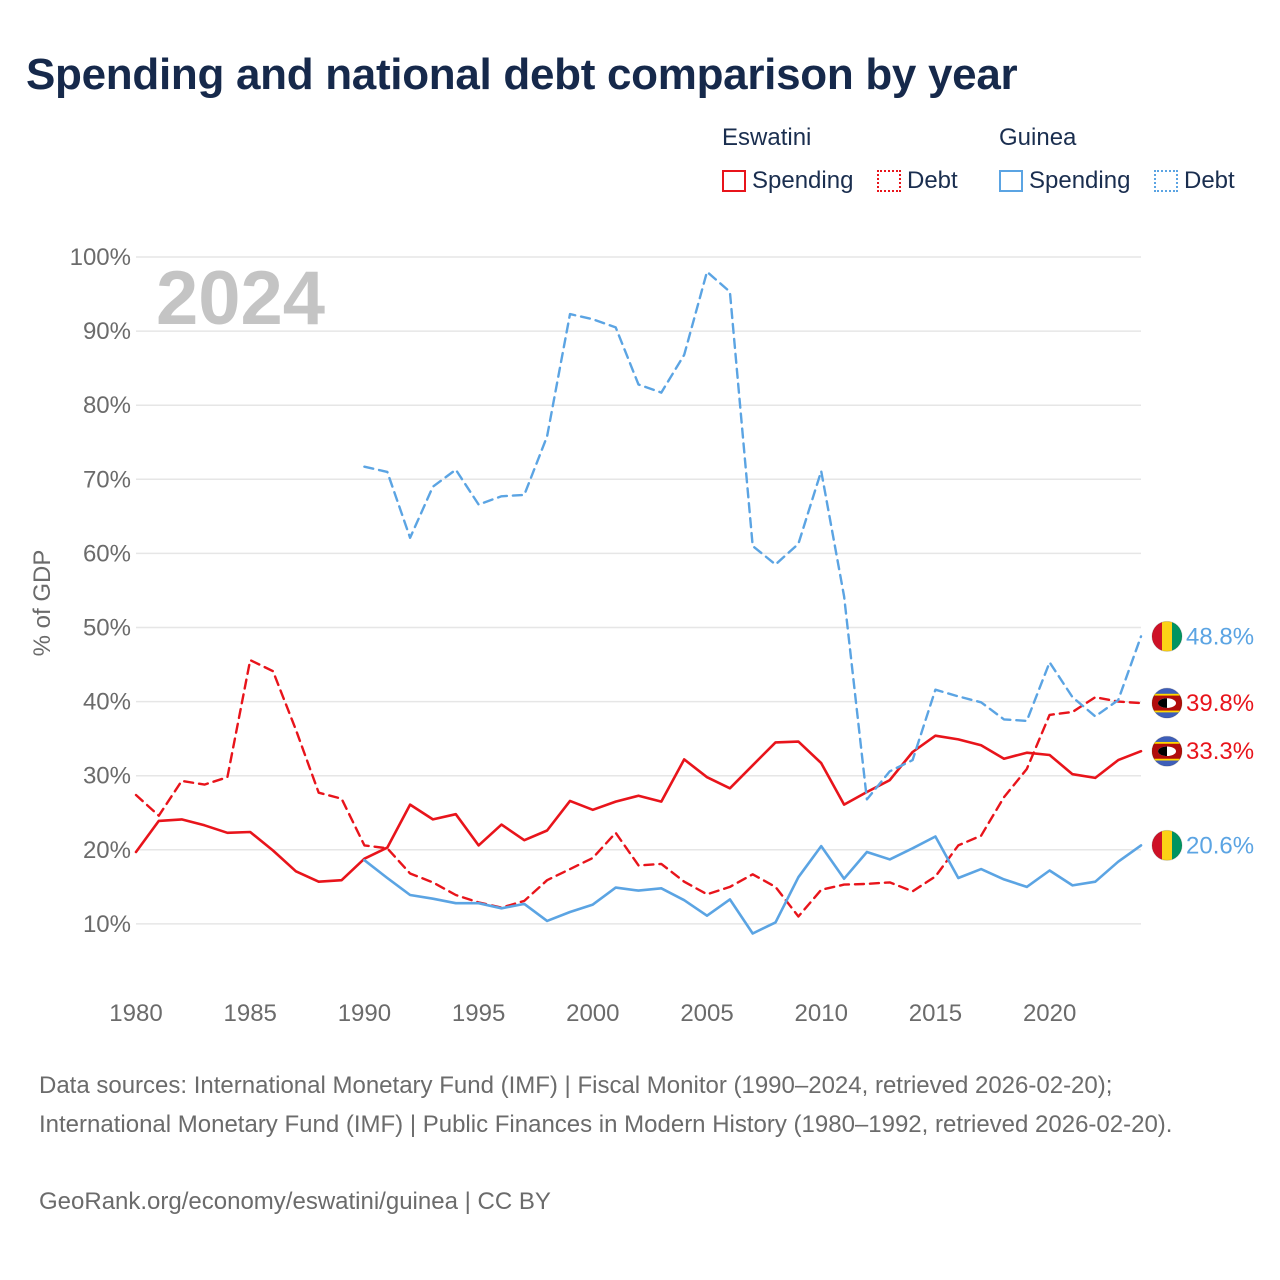  What do you see at coordinates (107, 776) in the screenshot?
I see `y-tick-label: 30%` at bounding box center [107, 776].